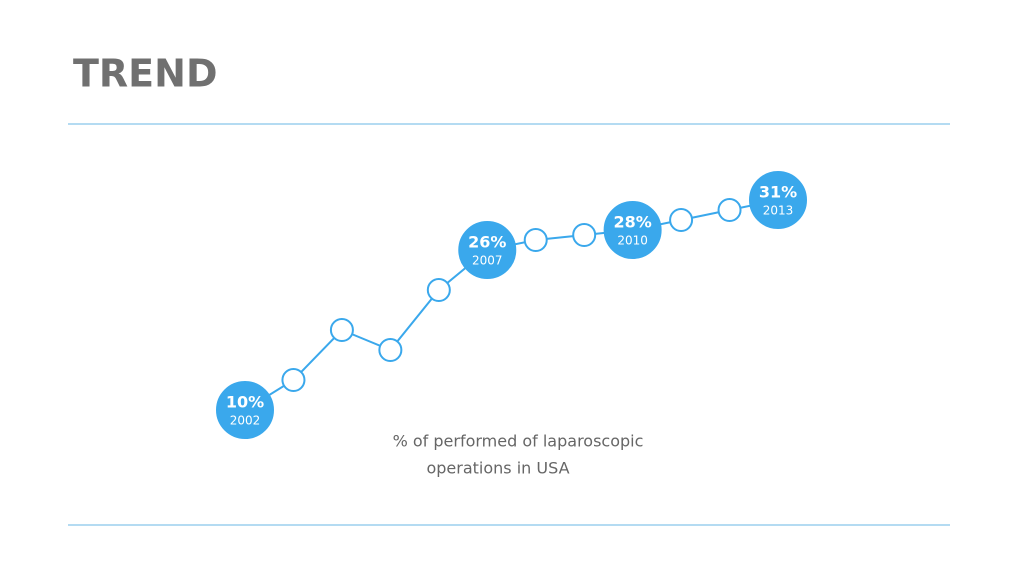  Describe the element at coordinates (487, 242) in the screenshot. I see `value-label: 26%` at that location.